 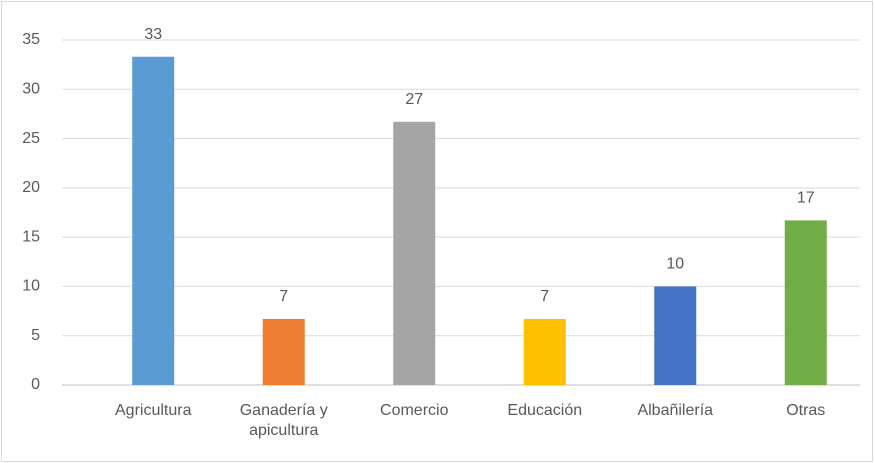 What do you see at coordinates (31, 286) in the screenshot?
I see `y-tick-label: 10` at bounding box center [31, 286].